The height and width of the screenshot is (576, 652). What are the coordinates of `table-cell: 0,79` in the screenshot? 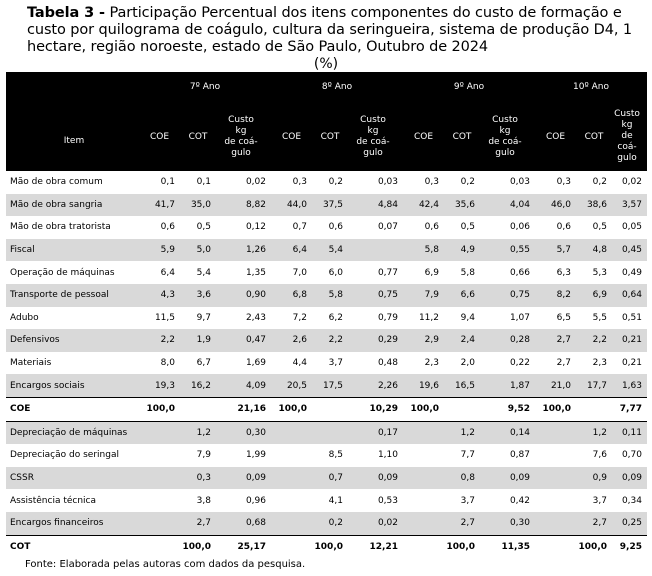 It's located at (387, 317).